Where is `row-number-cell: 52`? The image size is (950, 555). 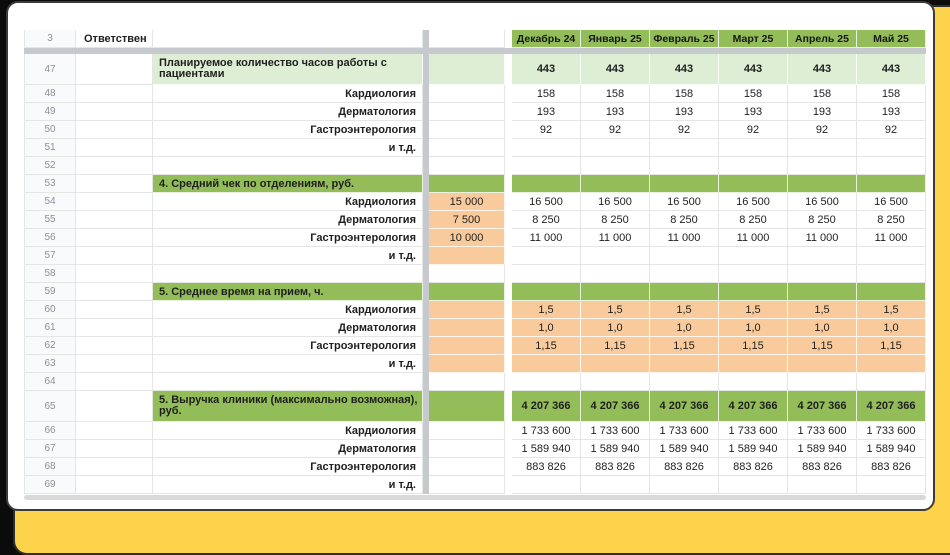 row-number-cell: 52 is located at coordinates (50, 166).